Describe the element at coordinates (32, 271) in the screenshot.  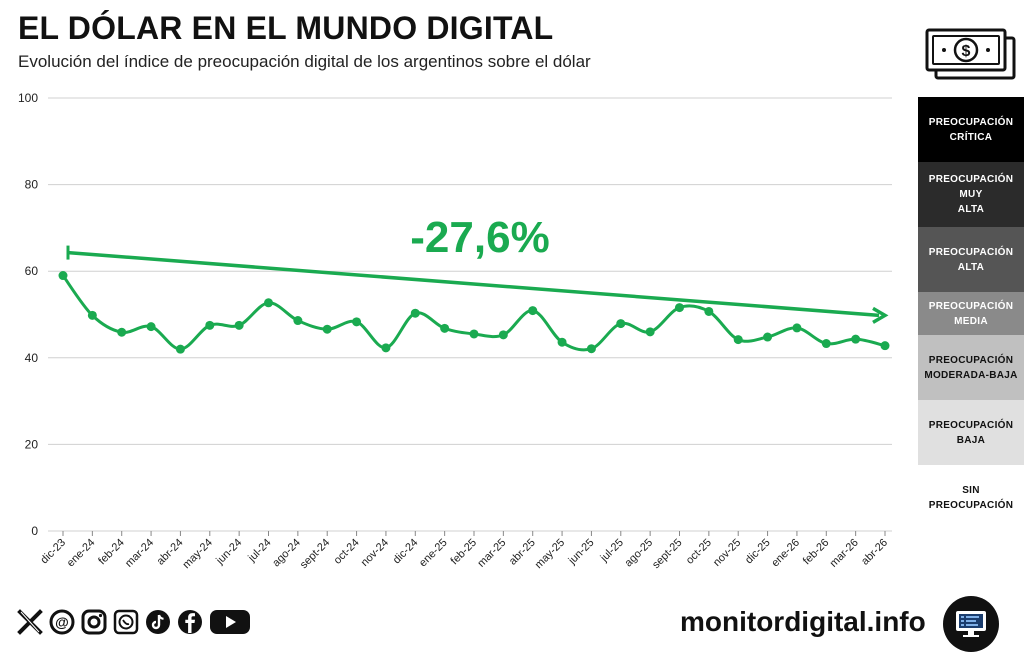
I see `y-tick-label: 60` at that location.